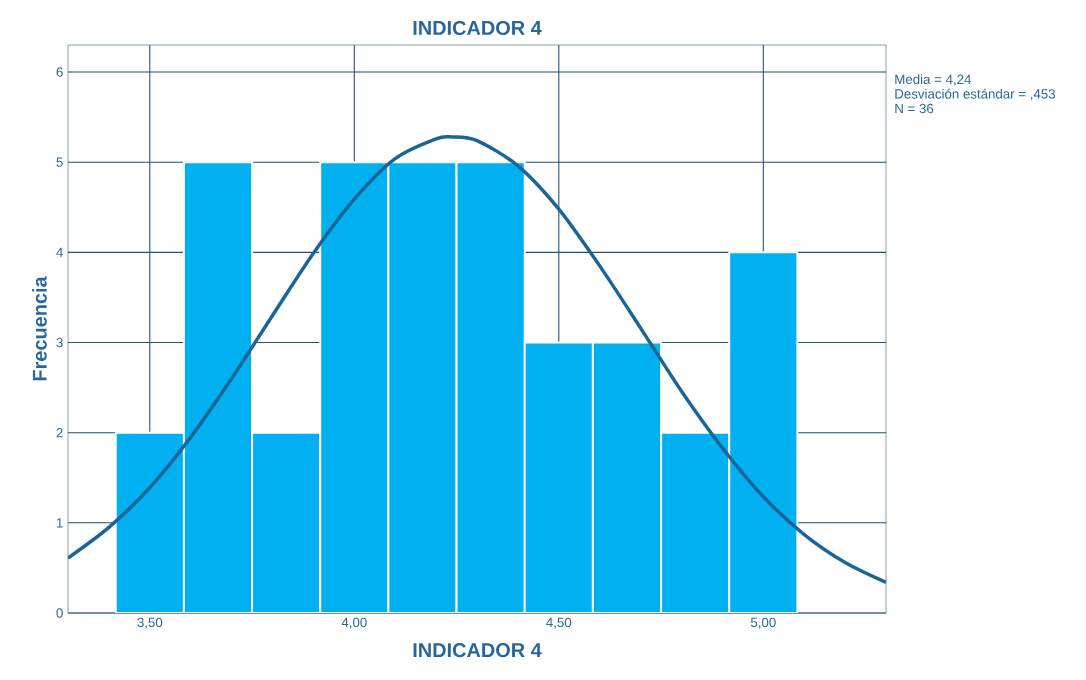 This screenshot has width=1086, height=680. What do you see at coordinates (477, 27) in the screenshot?
I see `chart-title: INDICADOR 4` at bounding box center [477, 27].